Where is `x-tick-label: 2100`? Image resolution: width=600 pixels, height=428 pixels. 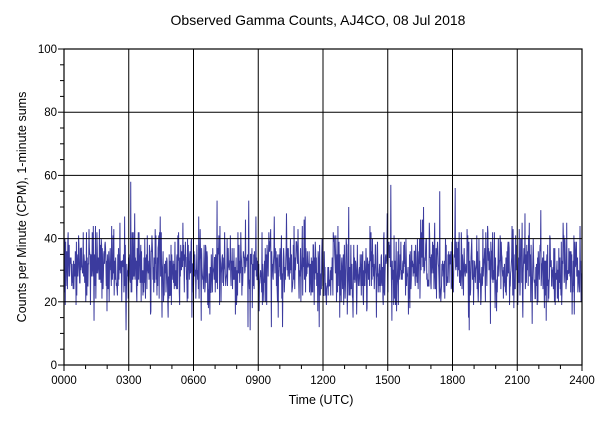 x-tick-label: 2100 is located at coordinates (517, 381).